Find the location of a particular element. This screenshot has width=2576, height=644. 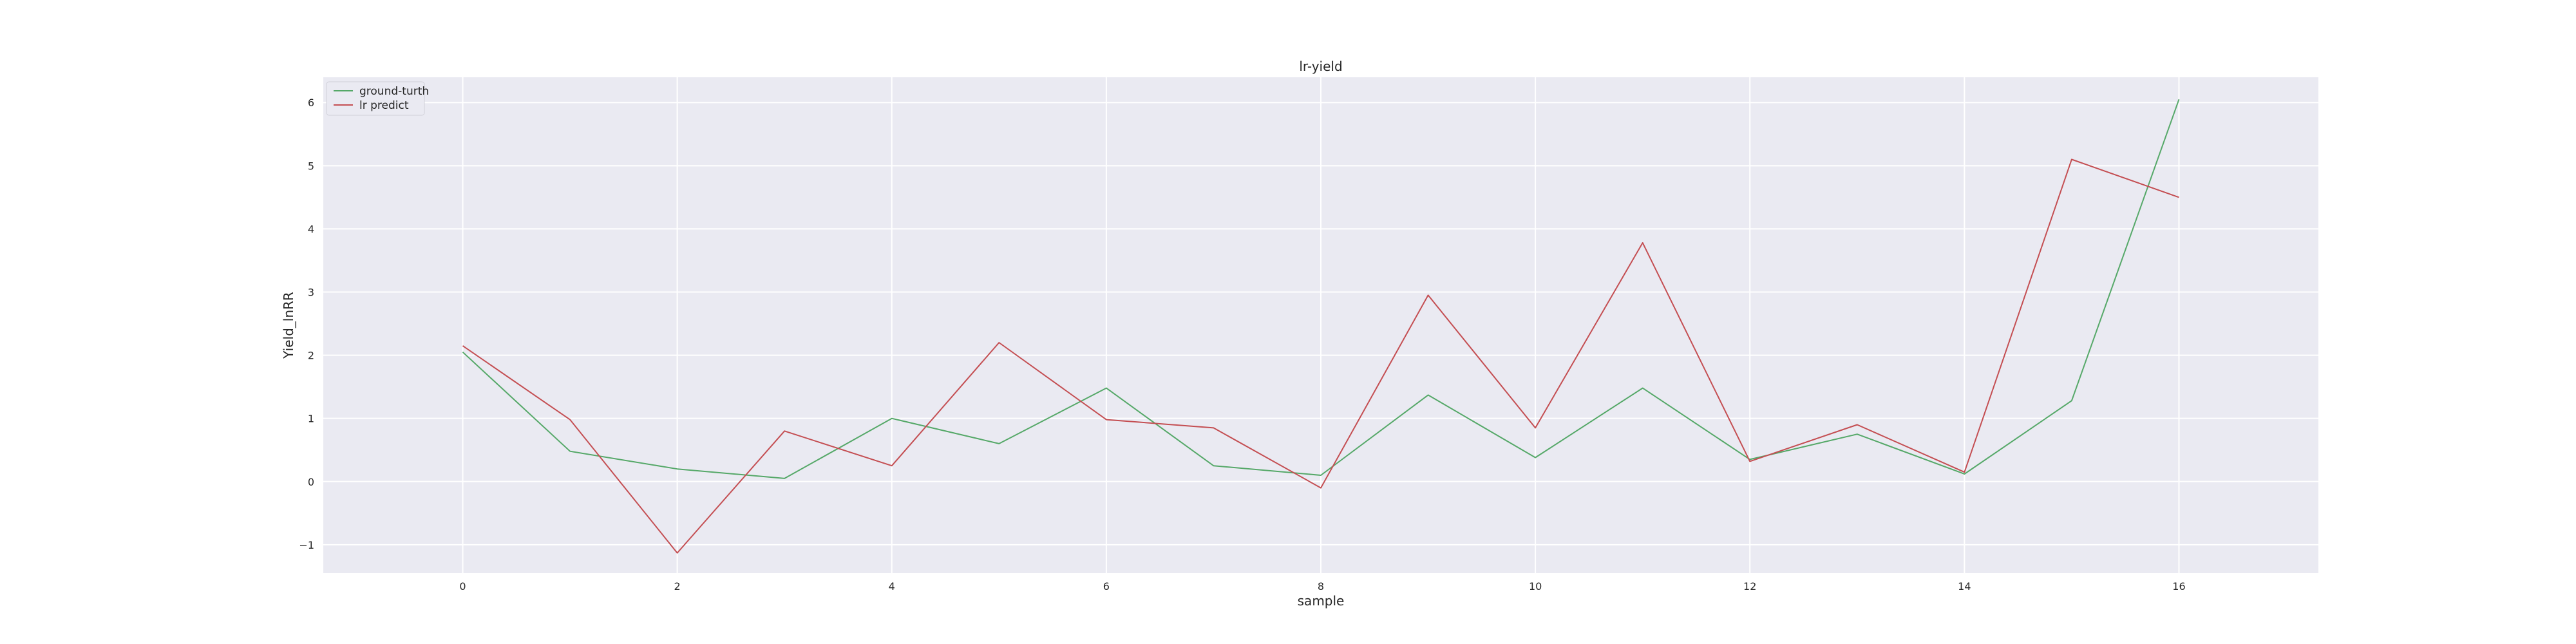

x-tick-label: 4 is located at coordinates (892, 586).